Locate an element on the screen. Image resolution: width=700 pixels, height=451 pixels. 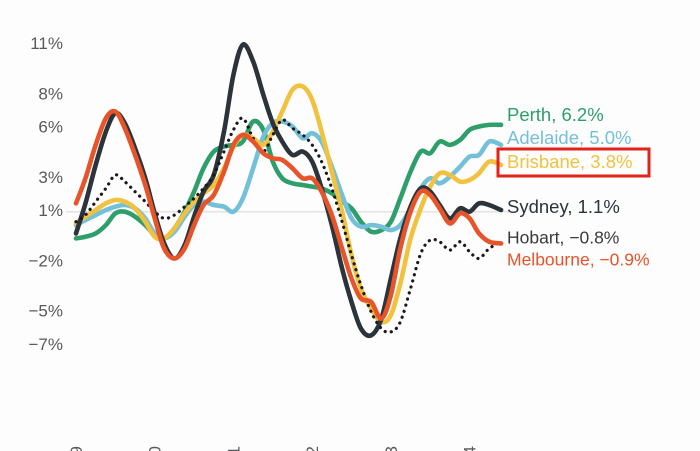
x-axis-tick-label: Jul 22 is located at coordinates (312, 448).